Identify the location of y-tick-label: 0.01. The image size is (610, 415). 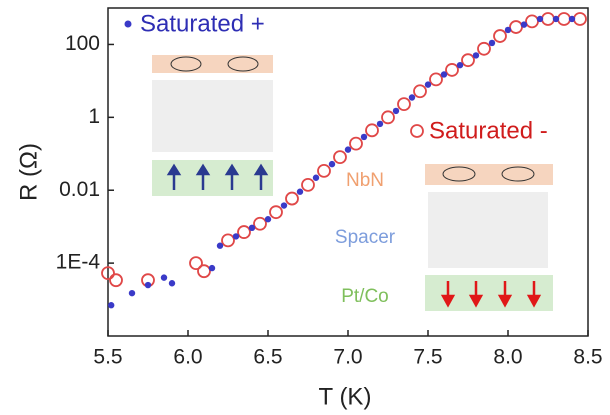
(79, 189).